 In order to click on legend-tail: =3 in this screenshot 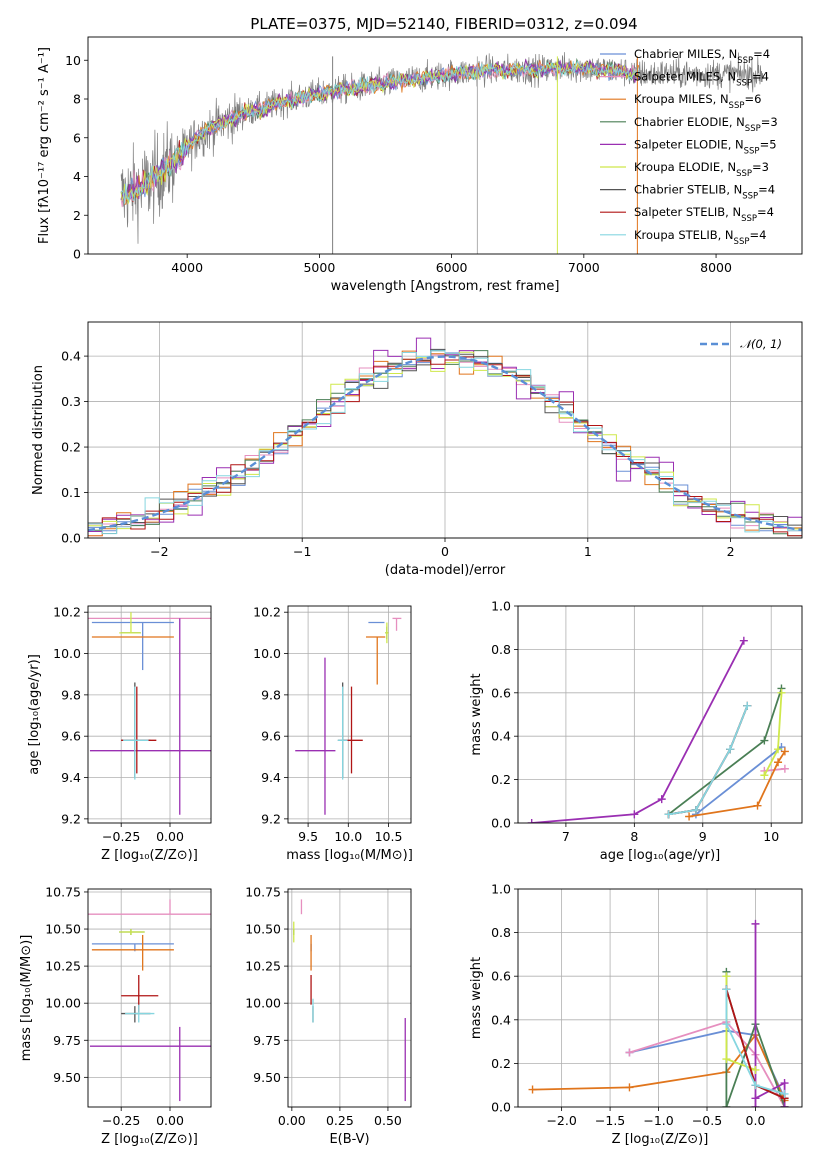, I will do `click(760, 167)`.